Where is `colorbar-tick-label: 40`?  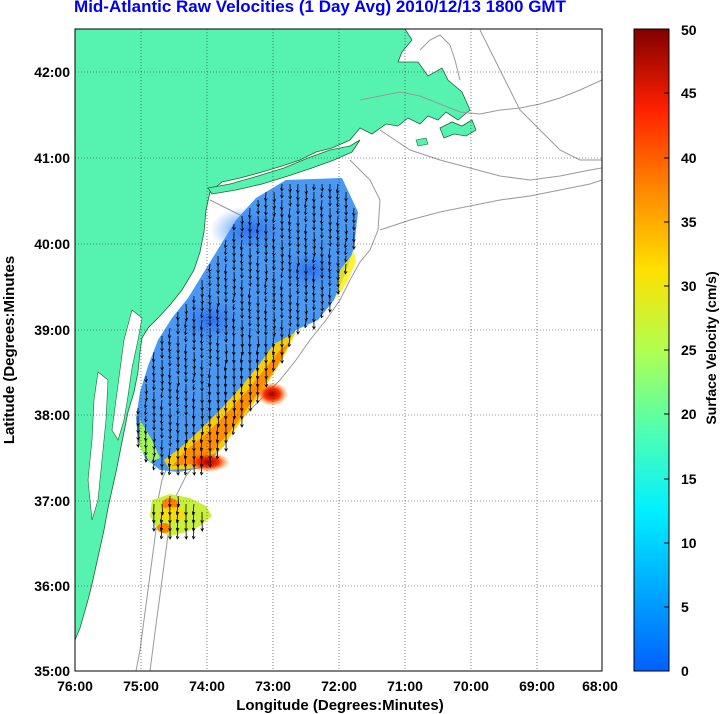 colorbar-tick-label: 40 is located at coordinates (689, 158).